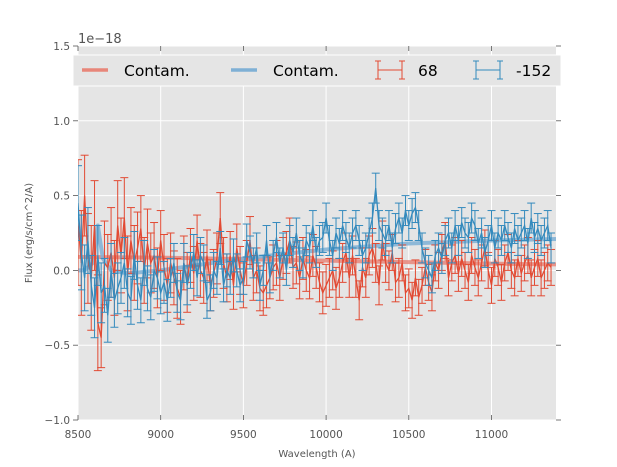 This screenshot has width=617, height=467. Describe the element at coordinates (100, 39) in the screenshot. I see `y-offset-label: 1e−18` at that location.